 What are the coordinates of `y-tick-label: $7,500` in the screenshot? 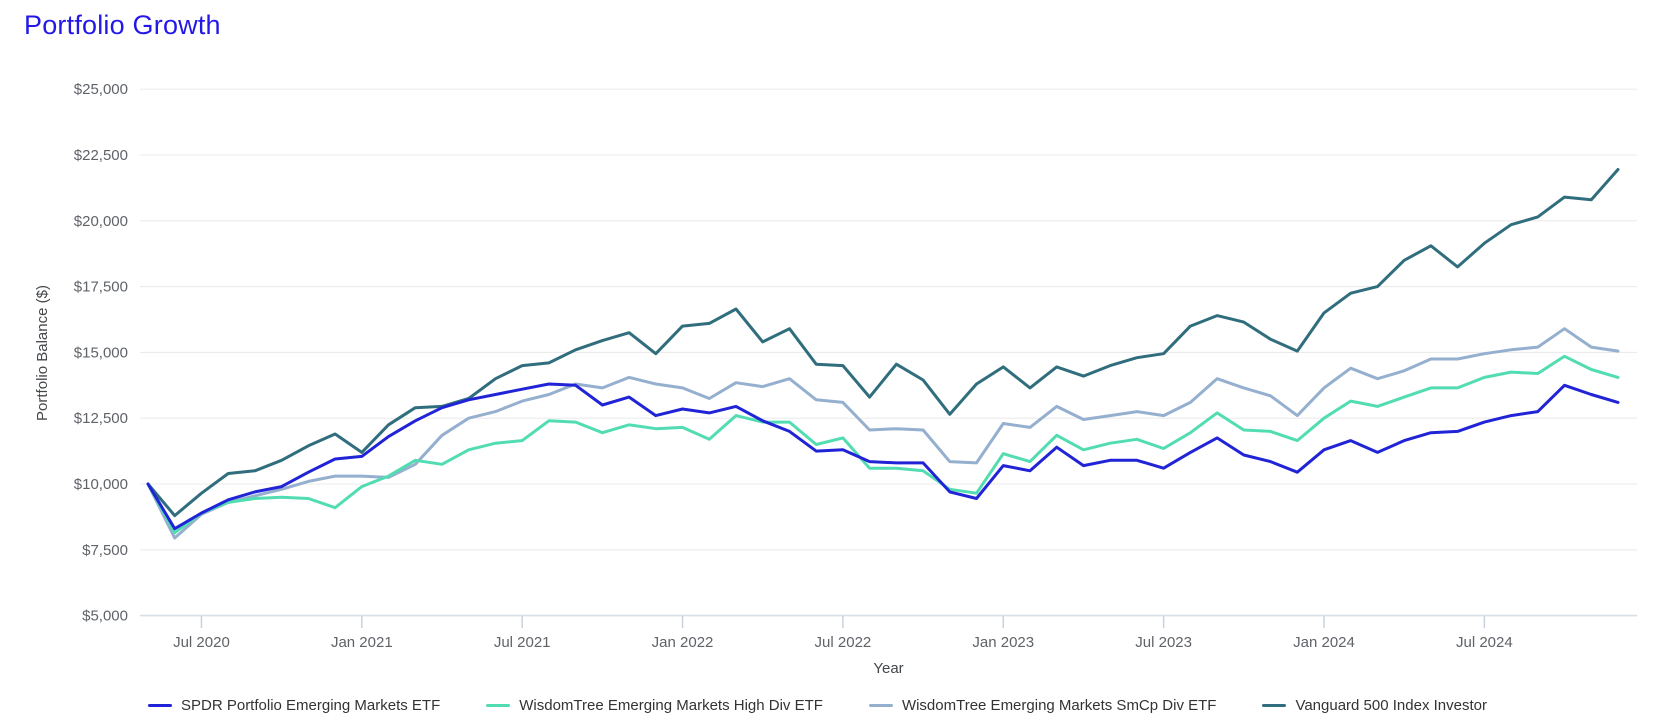 It's located at (105, 550).